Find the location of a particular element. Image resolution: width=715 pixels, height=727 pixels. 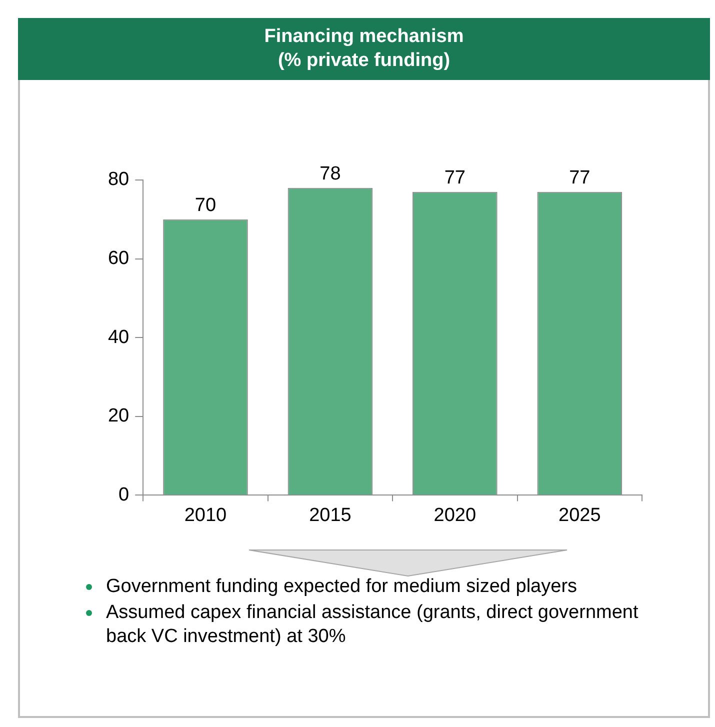

y-tick-label: 40 is located at coordinates (119, 337).